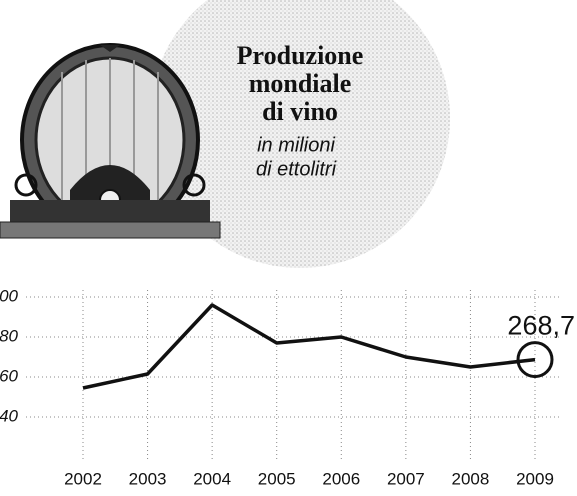 The height and width of the screenshot is (496, 577). What do you see at coordinates (83, 478) in the screenshot?
I see `x-tick-label: 2002` at bounding box center [83, 478].